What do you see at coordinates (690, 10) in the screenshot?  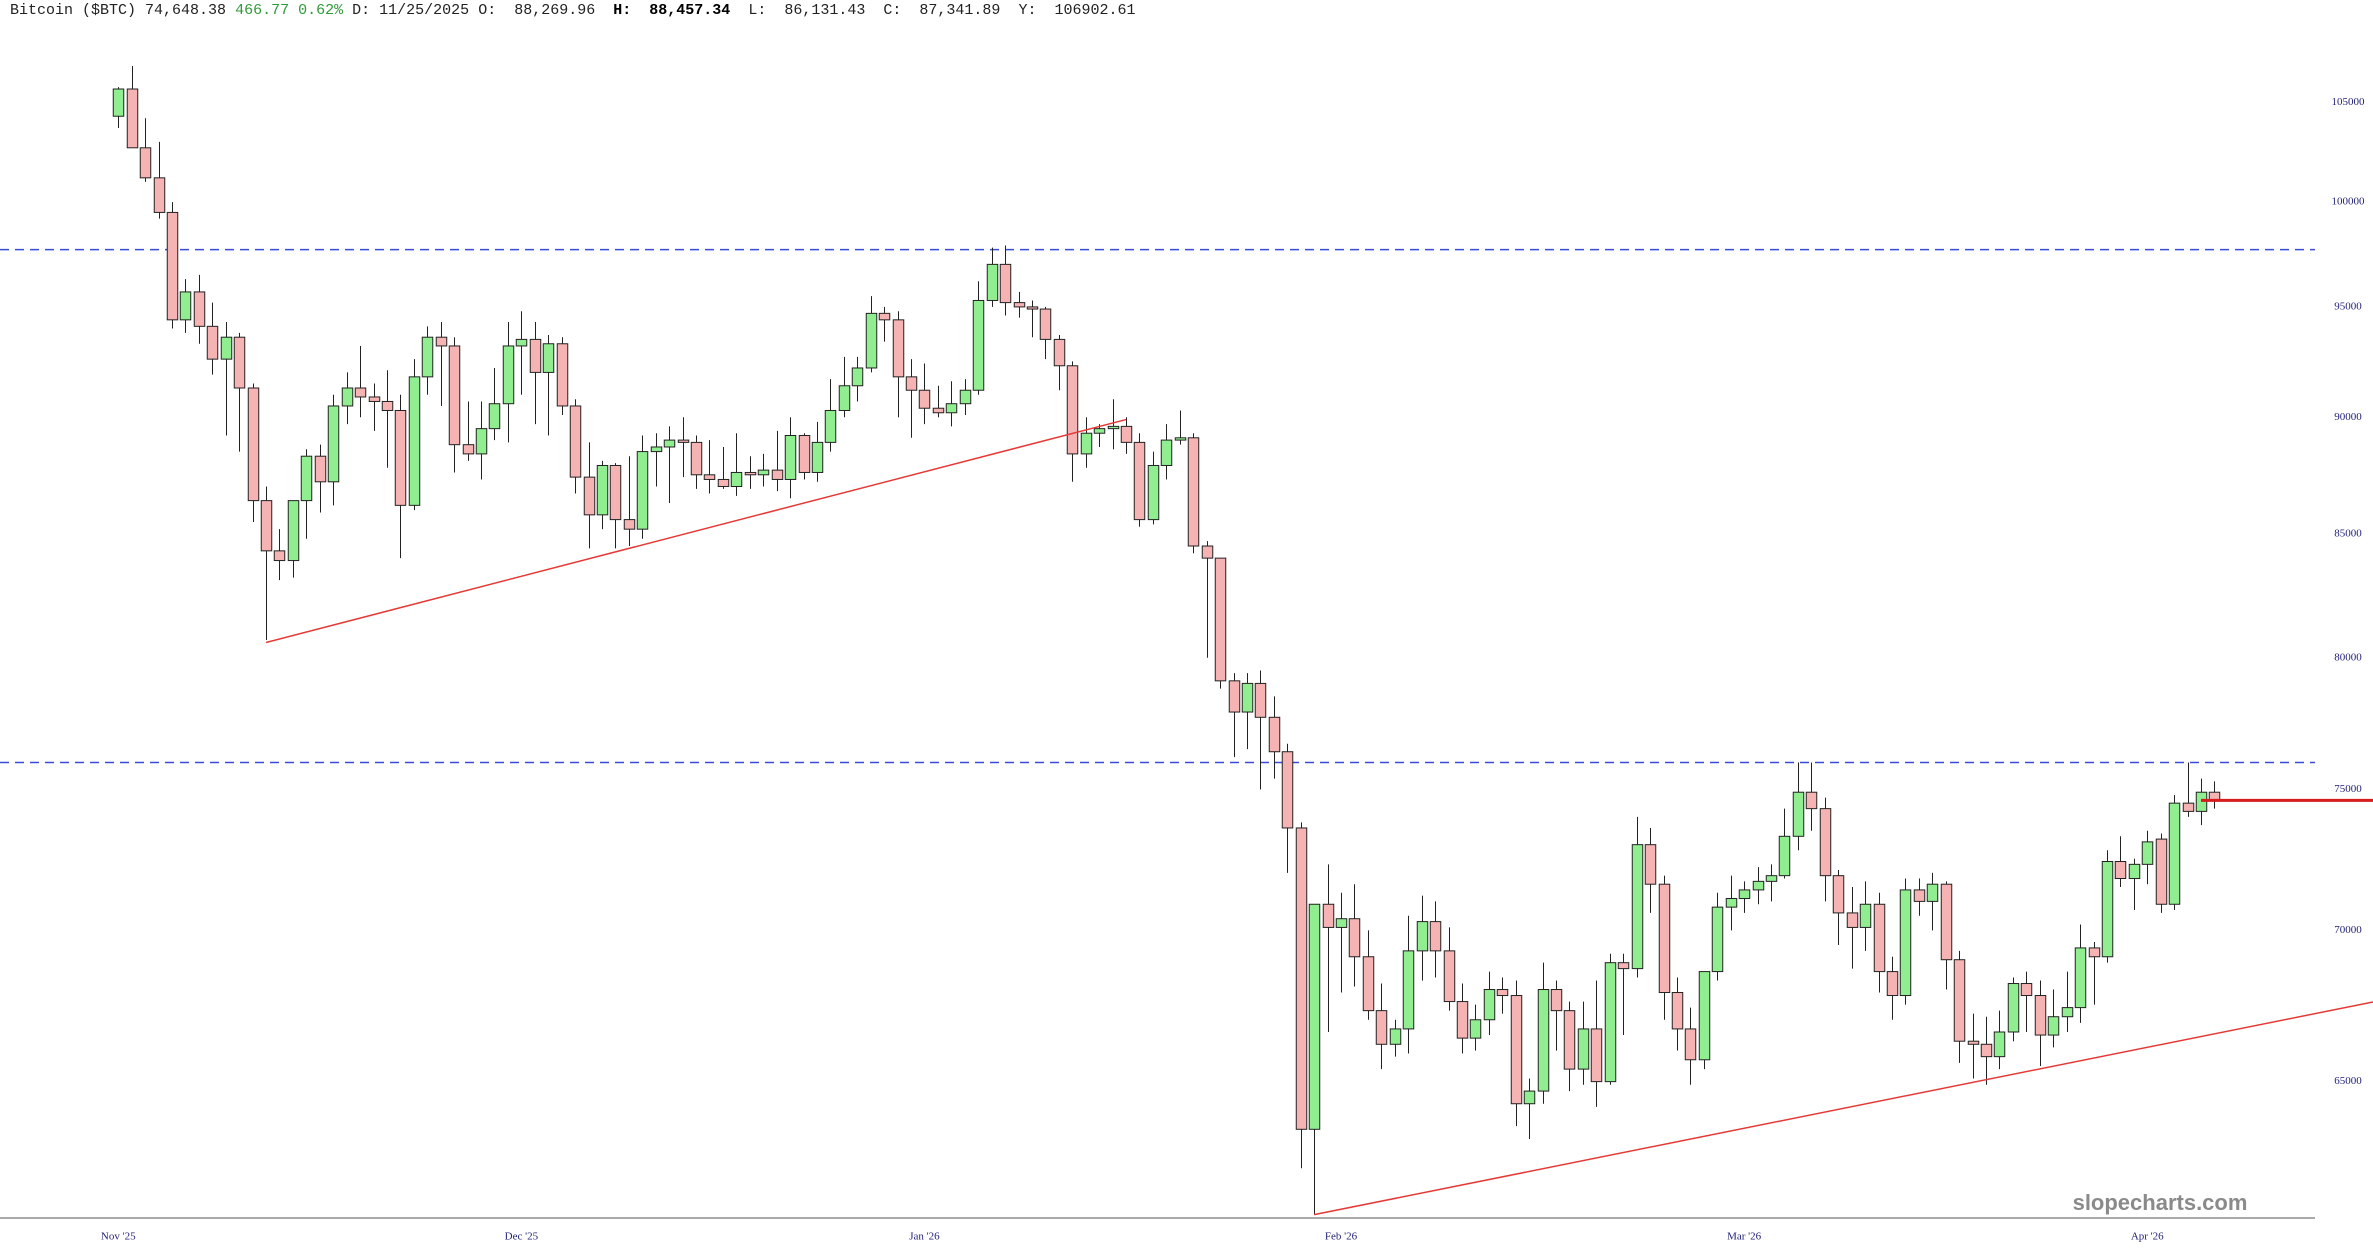 I see `high: 88,457.34` at bounding box center [690, 10].